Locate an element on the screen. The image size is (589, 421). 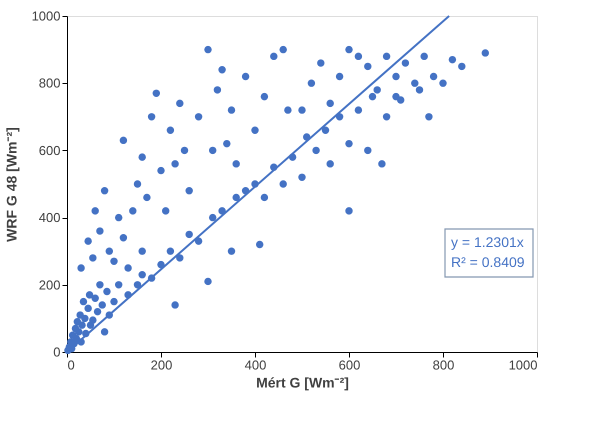
y-tick-label: 1000 is located at coordinates (46, 16).